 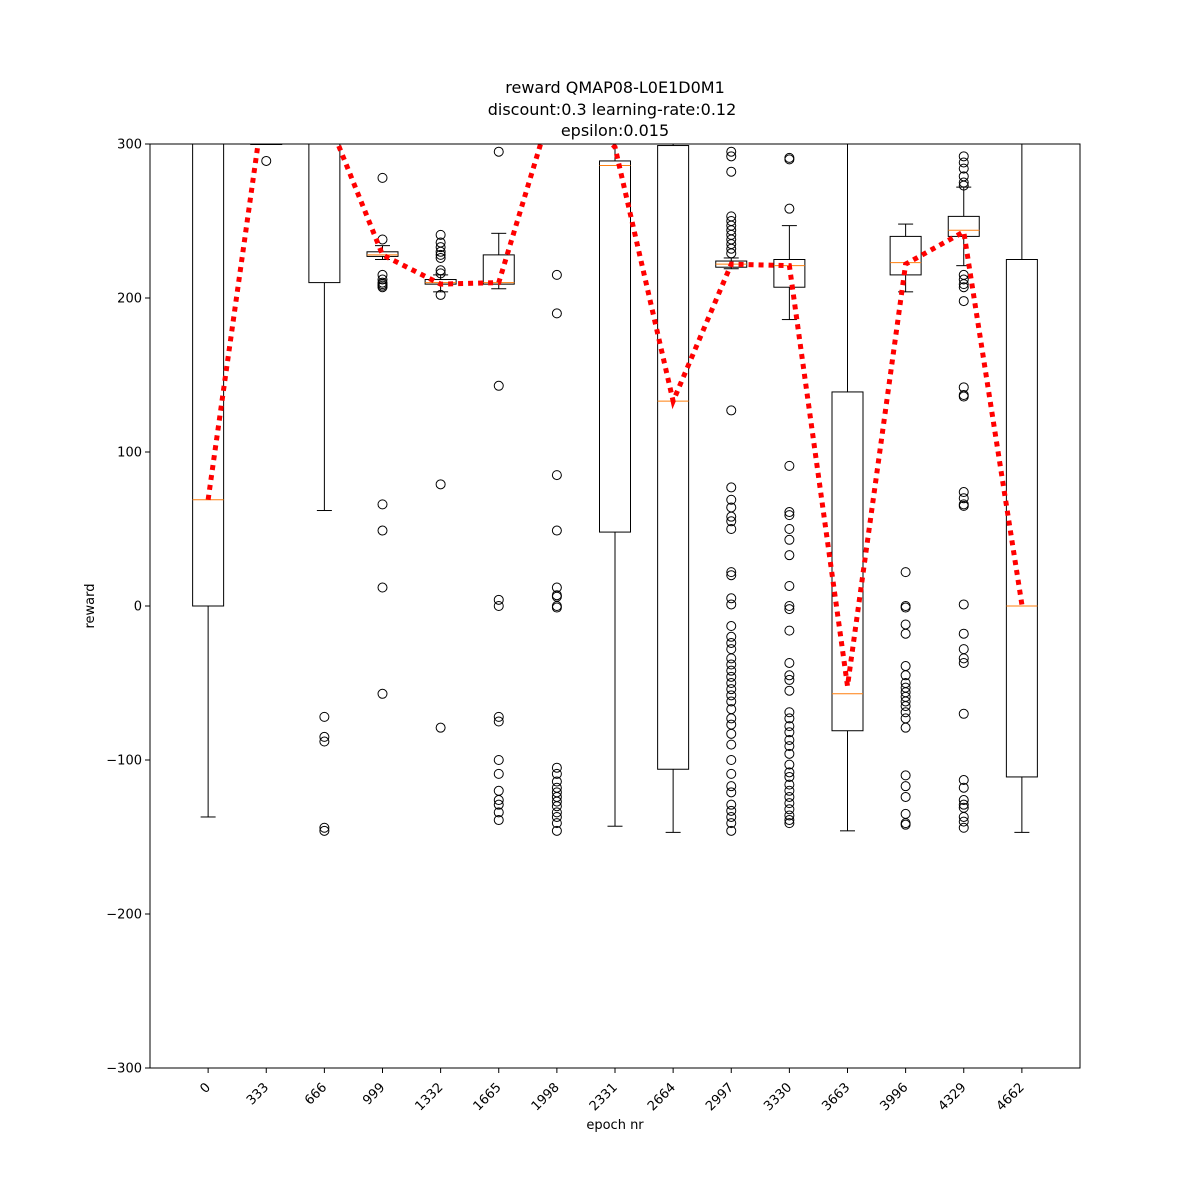 I want to click on y-axis-label: reward, so click(x=90, y=605).